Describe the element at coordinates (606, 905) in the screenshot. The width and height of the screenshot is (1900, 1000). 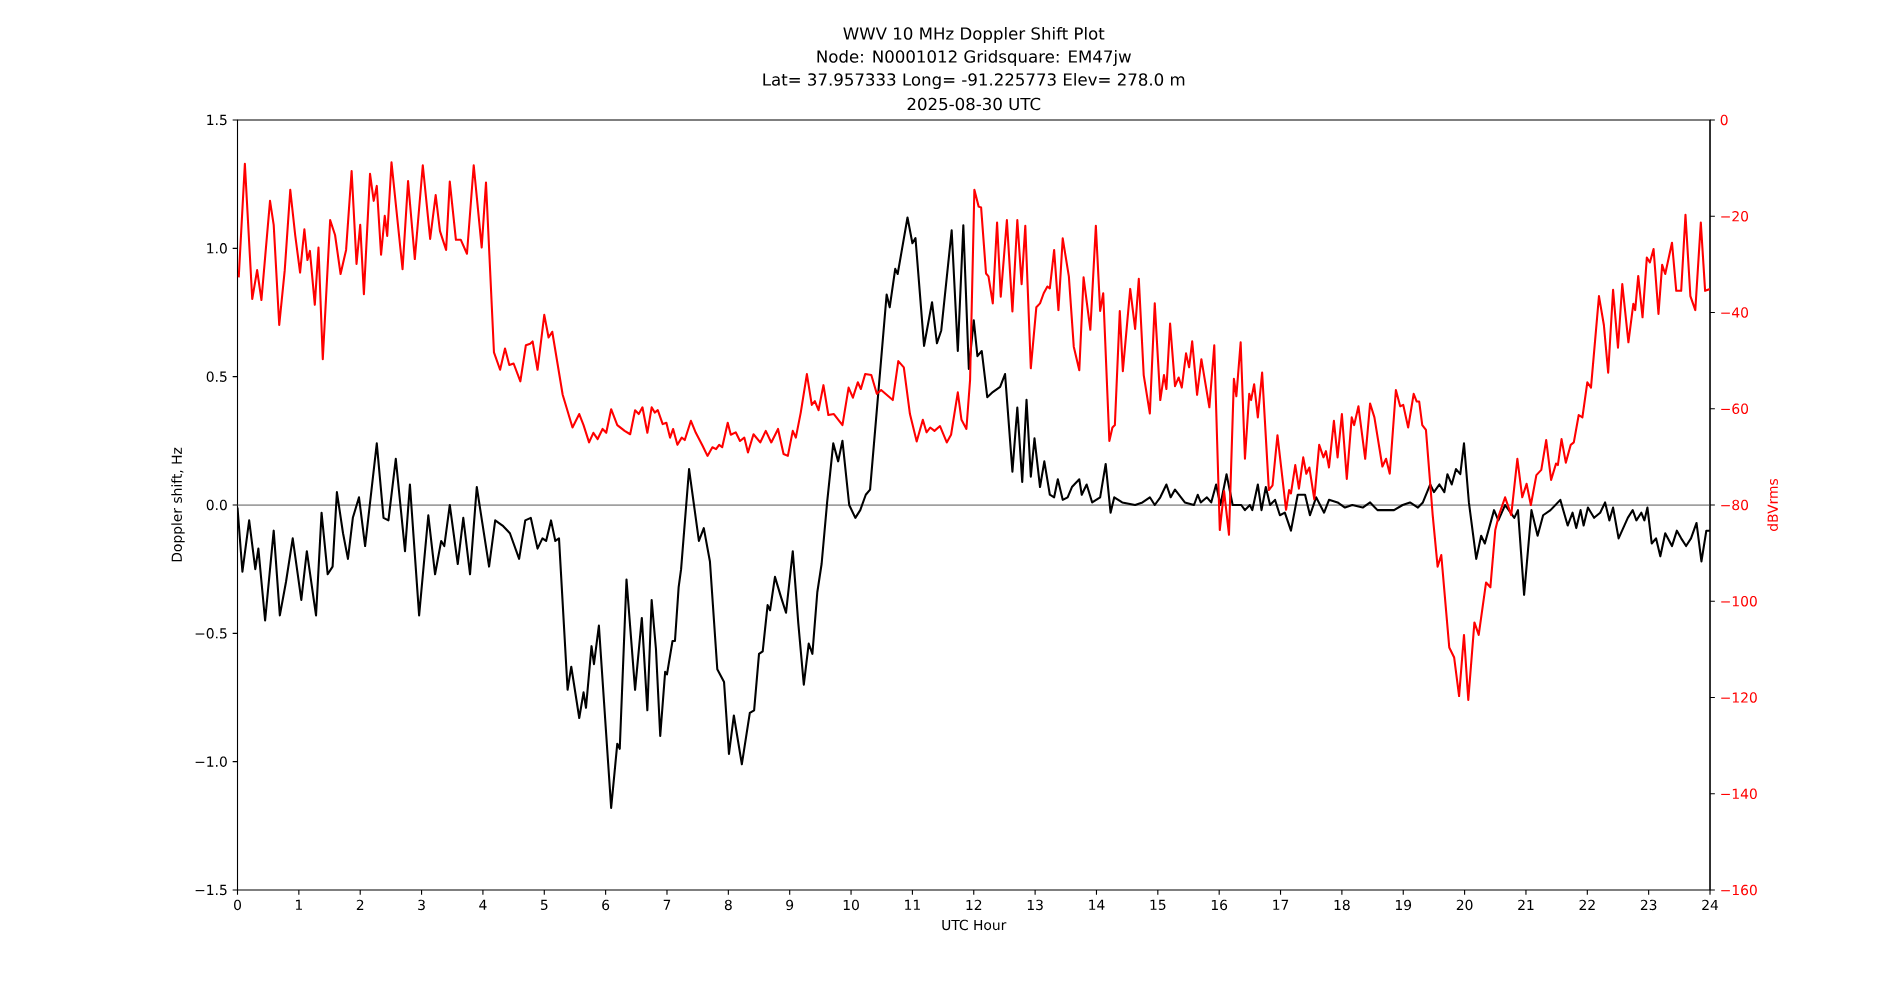
I see `x-tick-label: 6` at that location.